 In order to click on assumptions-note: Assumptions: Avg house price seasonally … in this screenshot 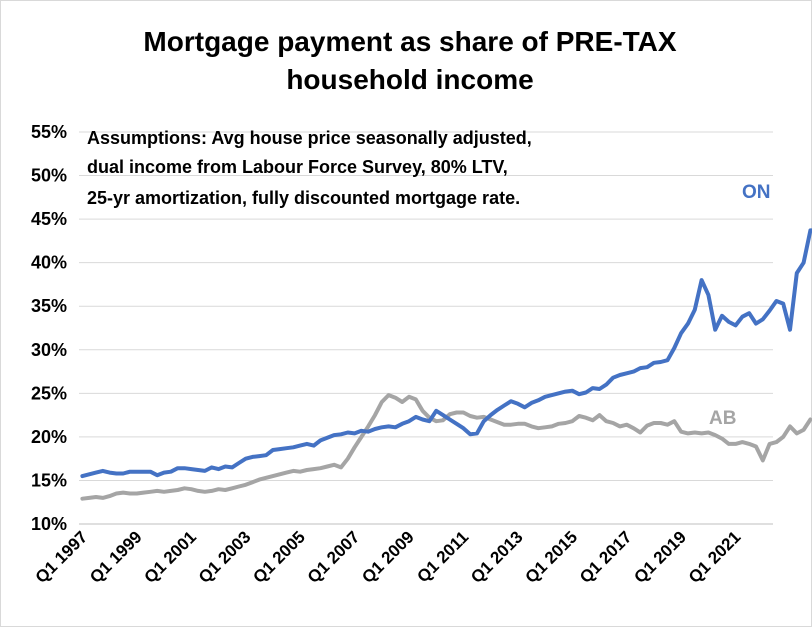, I will do `click(309, 168)`.